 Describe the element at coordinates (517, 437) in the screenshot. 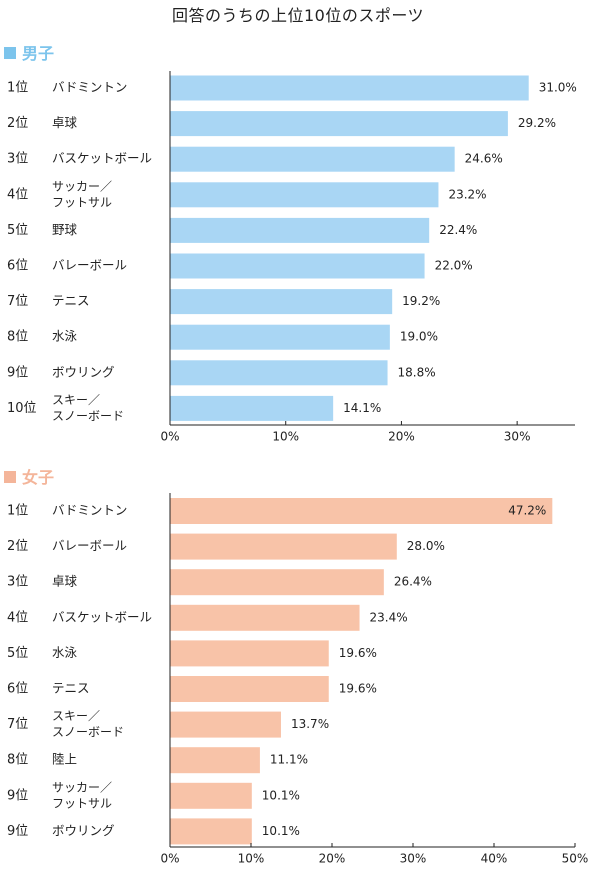

I see `boys-x-tick-label: 30%` at that location.